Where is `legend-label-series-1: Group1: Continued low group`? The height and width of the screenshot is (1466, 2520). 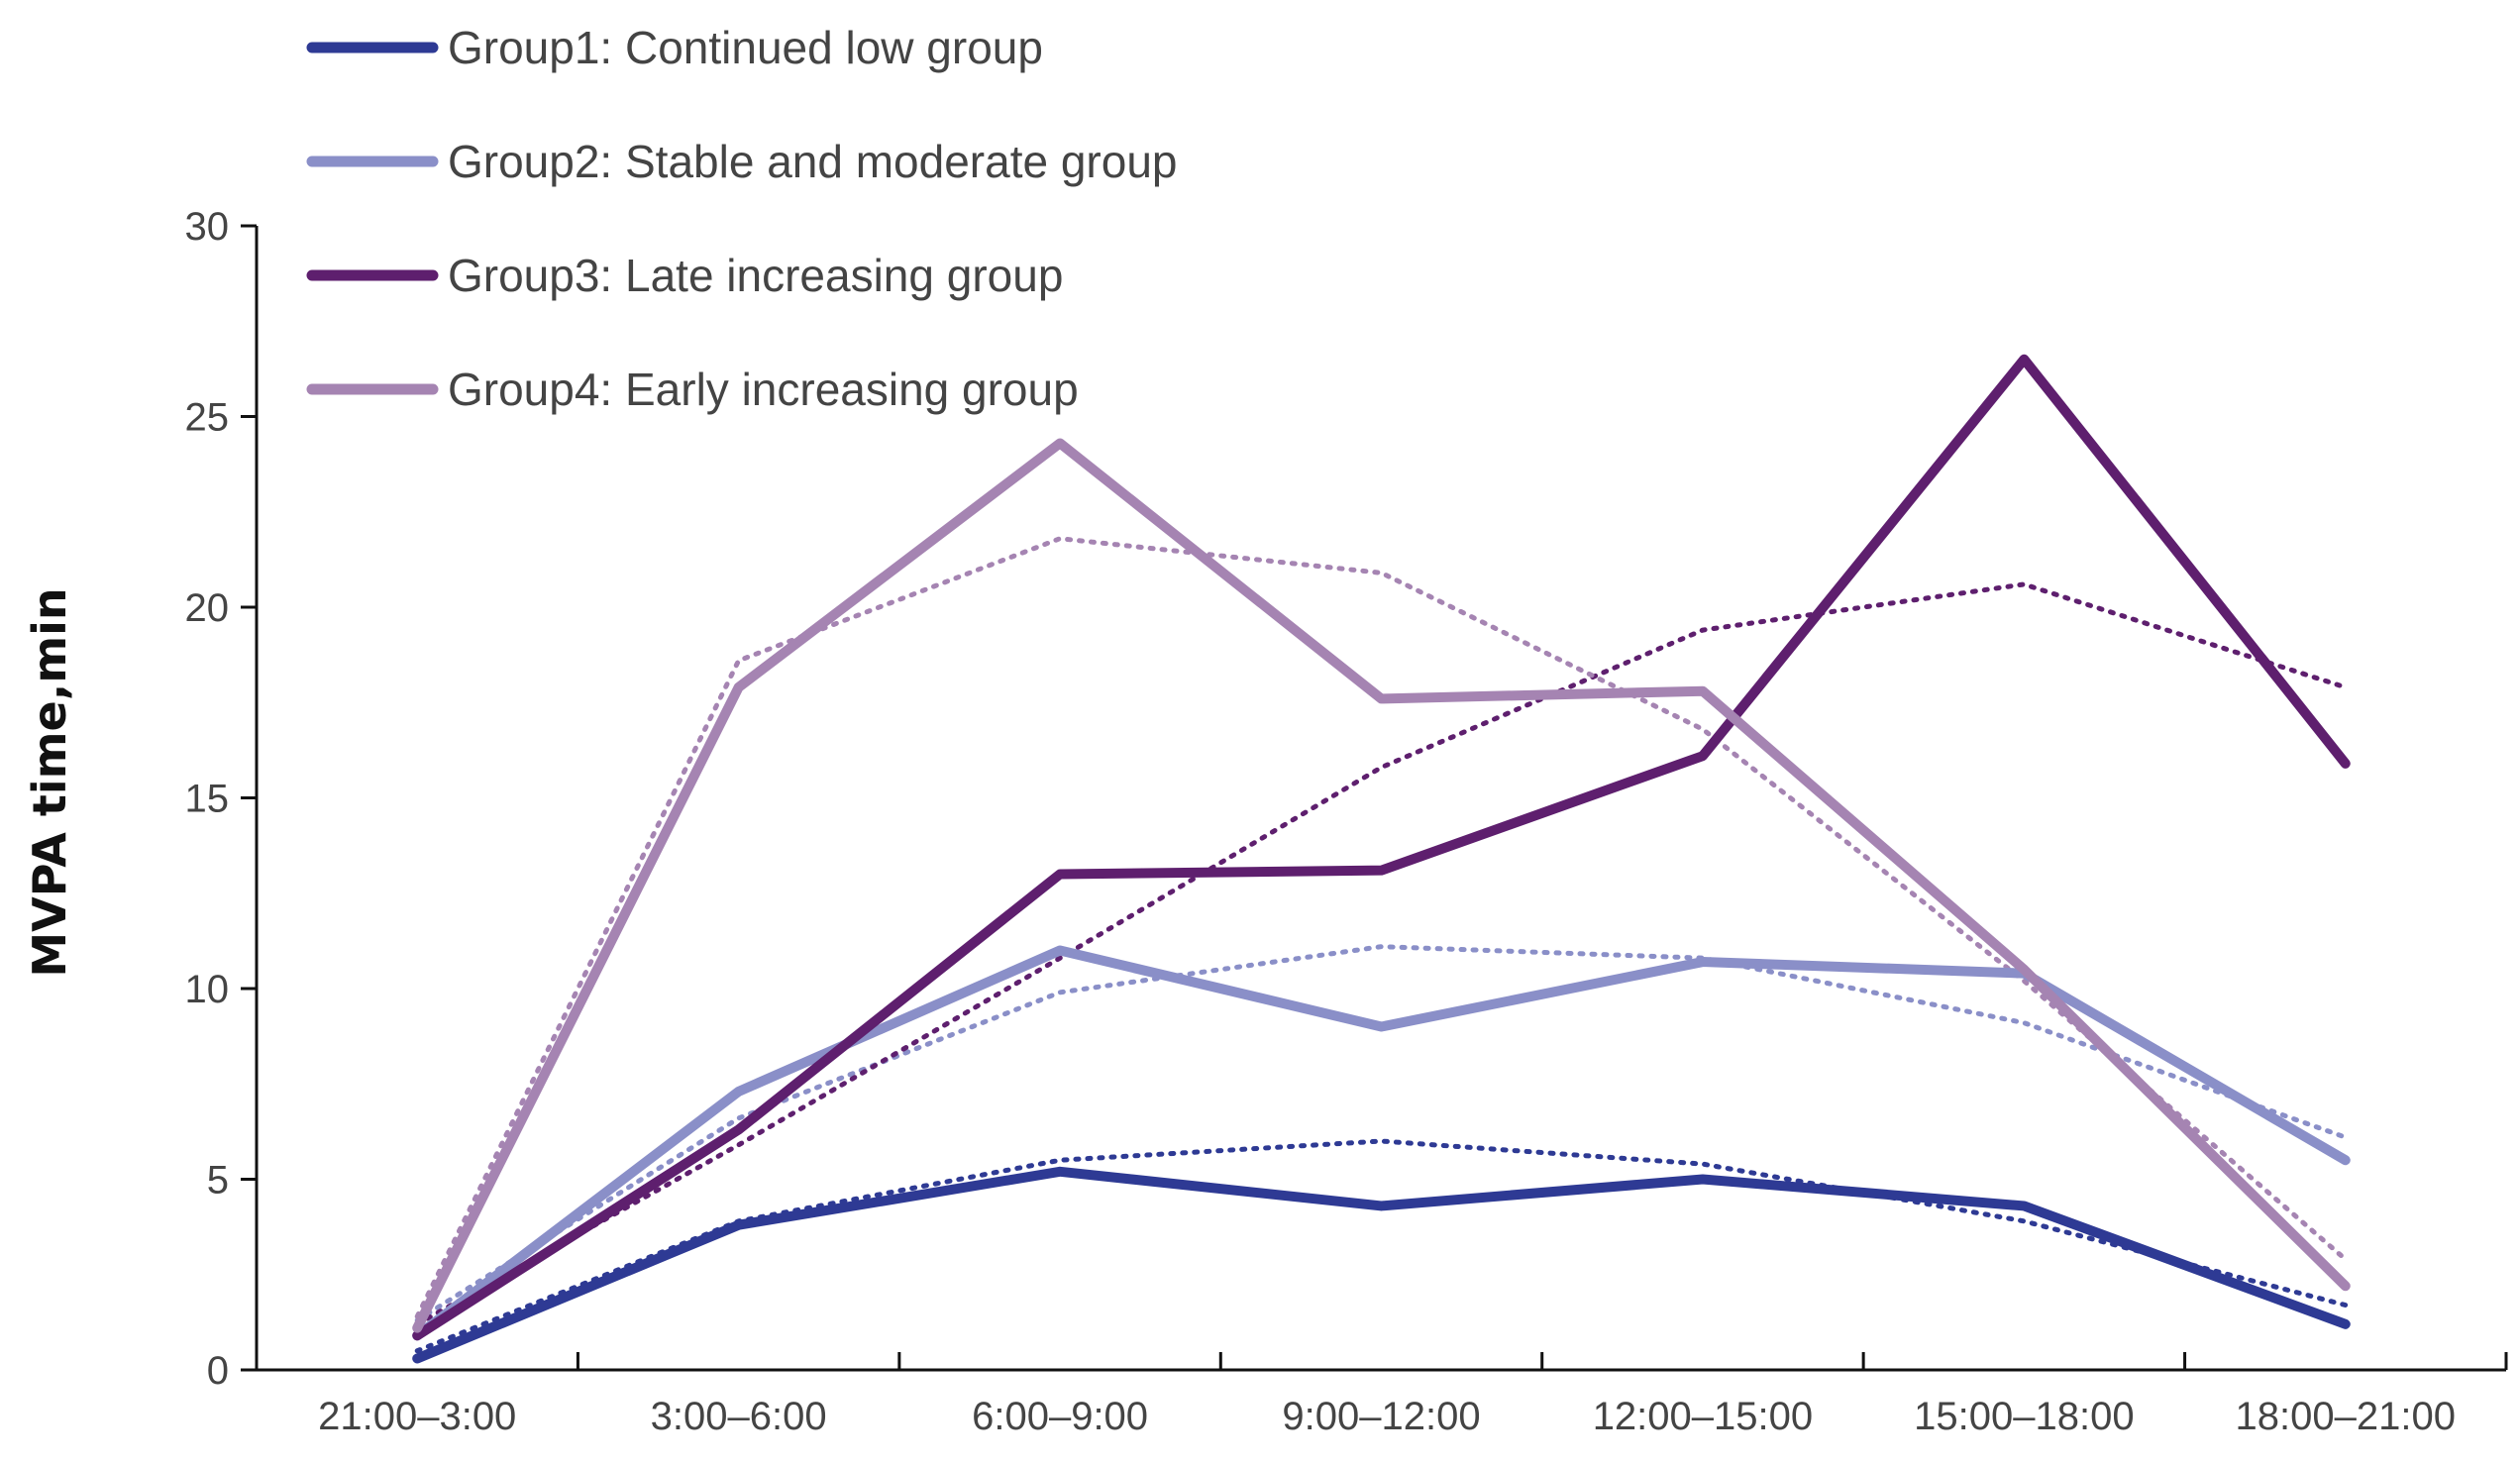
legend-label-series-1: Group1: Continued low group is located at coordinates (745, 48).